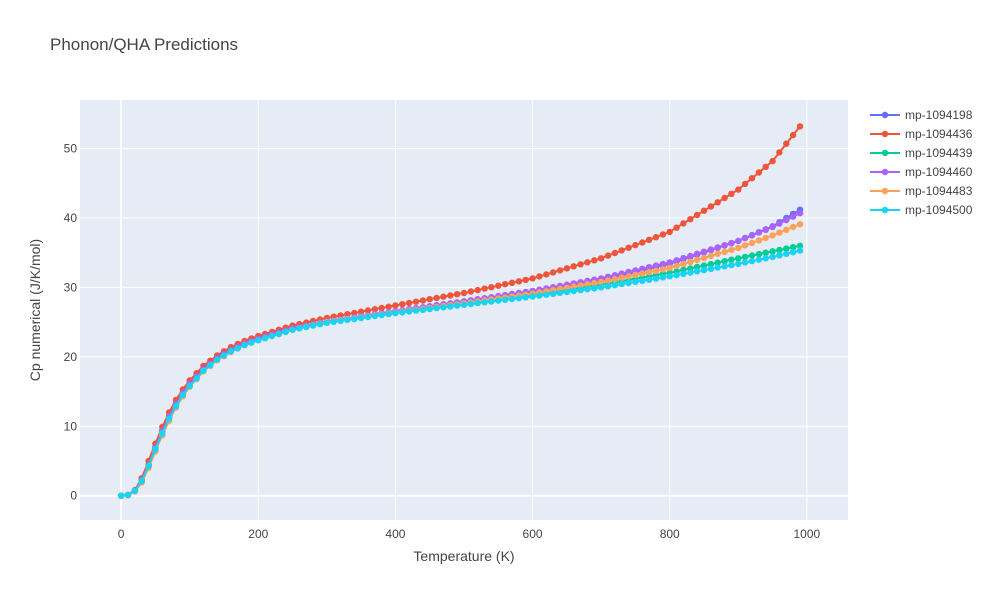 The height and width of the screenshot is (600, 1000). I want to click on x-tick-labels: 0 200 400 600 800 1000, so click(469, 534).